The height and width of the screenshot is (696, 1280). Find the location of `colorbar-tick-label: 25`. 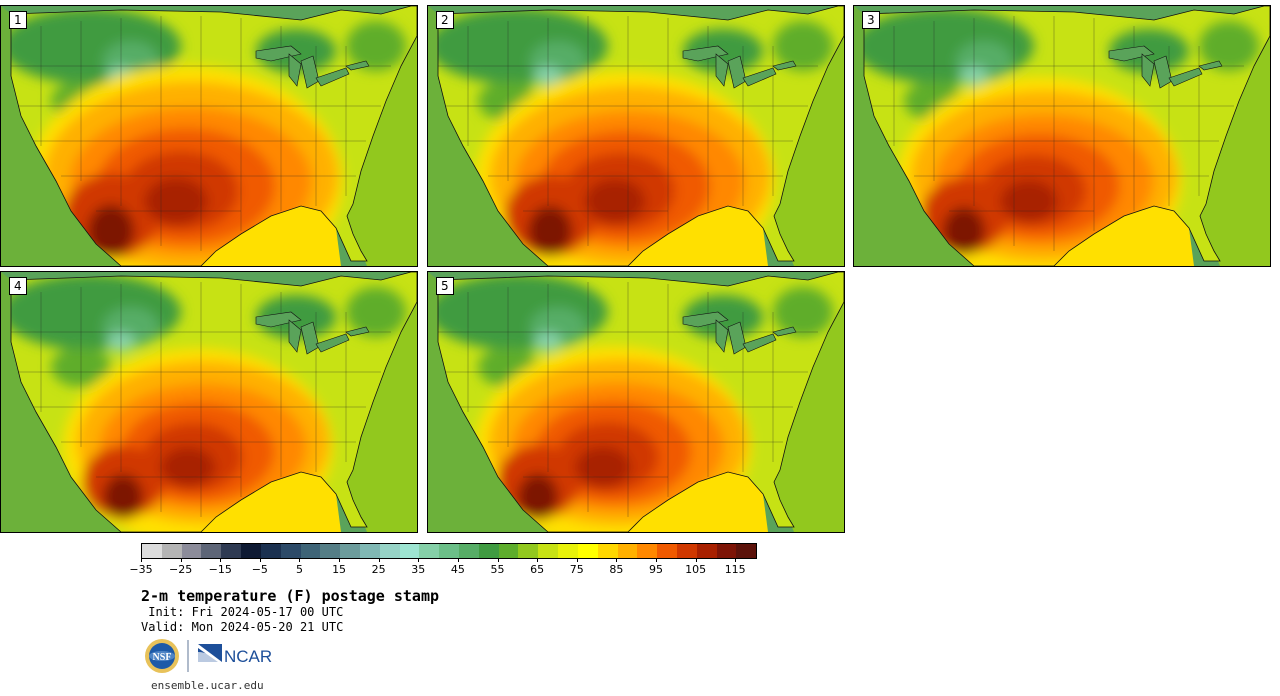

colorbar-tick-label: 25 is located at coordinates (378, 569).